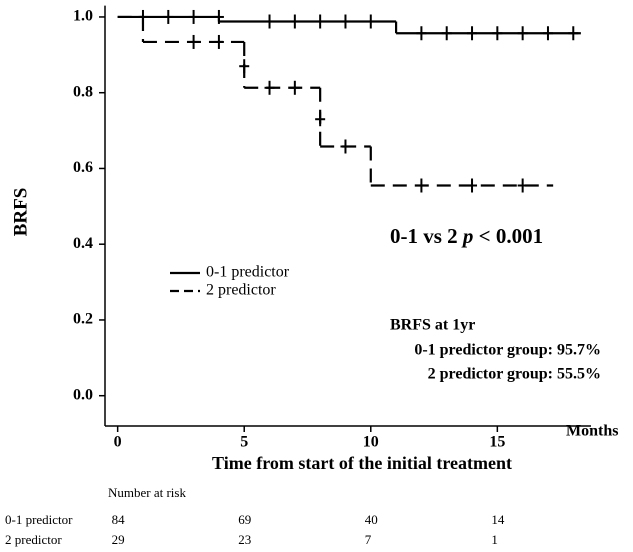 This screenshot has height=552, width=633. What do you see at coordinates (514, 374) in the screenshot?
I see `summary-line: 2 predictor group: 55.5%` at bounding box center [514, 374].